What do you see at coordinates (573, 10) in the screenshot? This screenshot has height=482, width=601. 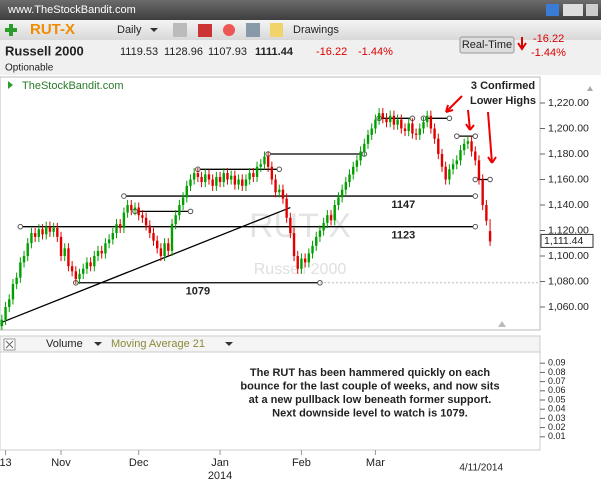 I see `t-icon` at bounding box center [573, 10].